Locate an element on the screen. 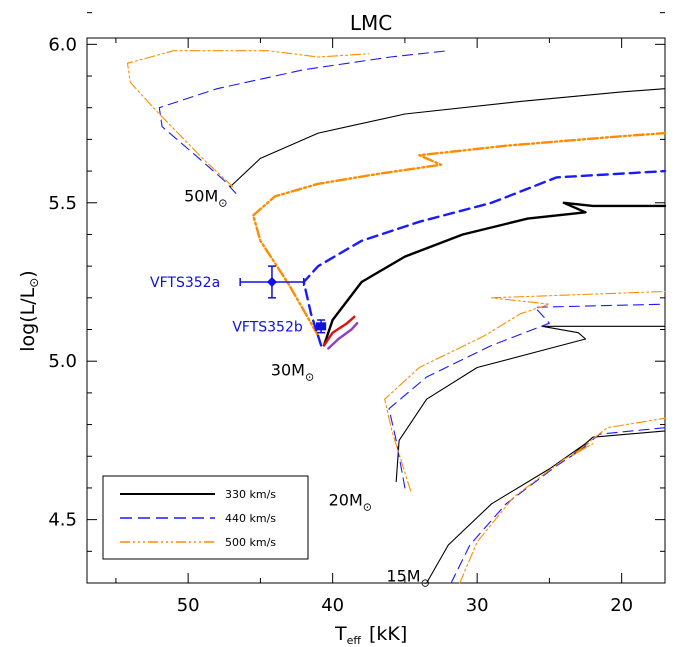  y-tick-label: 4.5 is located at coordinates (62, 520).